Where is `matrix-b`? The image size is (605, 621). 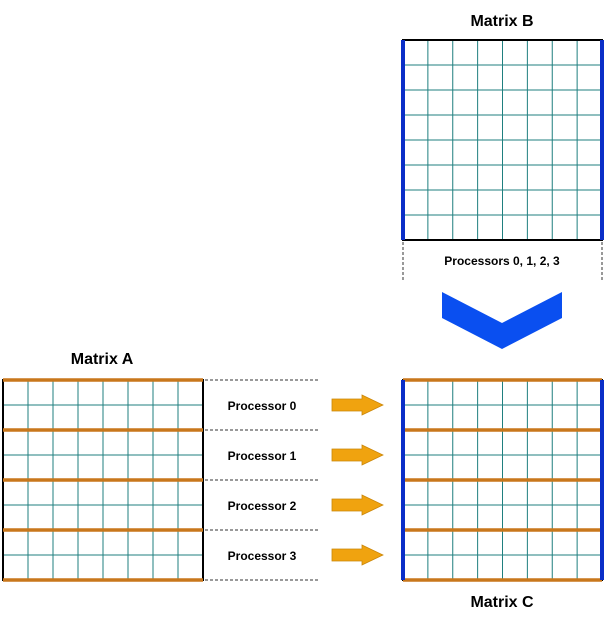
matrix-b is located at coordinates (502, 140).